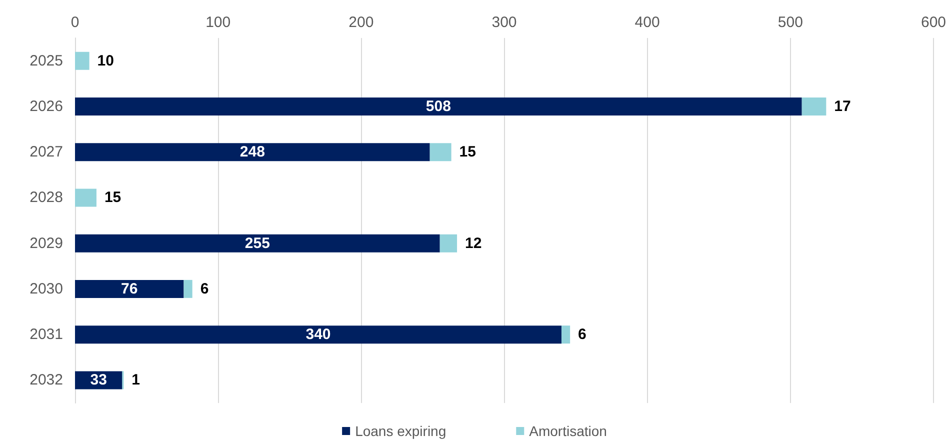  I want to click on data-label: 340, so click(318, 335).